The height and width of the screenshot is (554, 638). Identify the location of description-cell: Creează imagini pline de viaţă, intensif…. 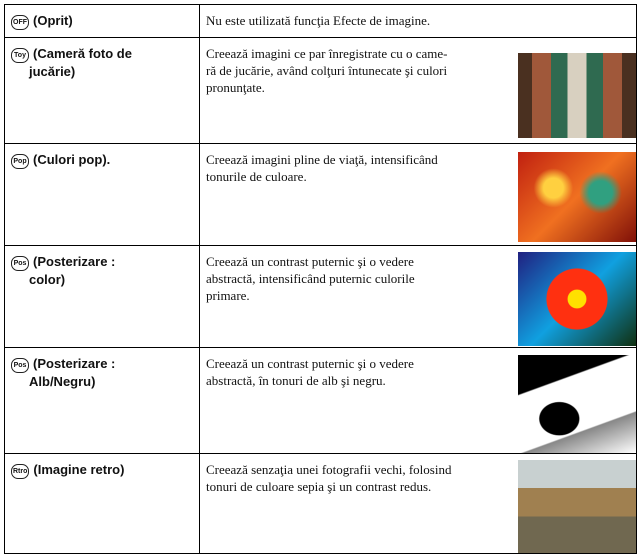
(418, 194).